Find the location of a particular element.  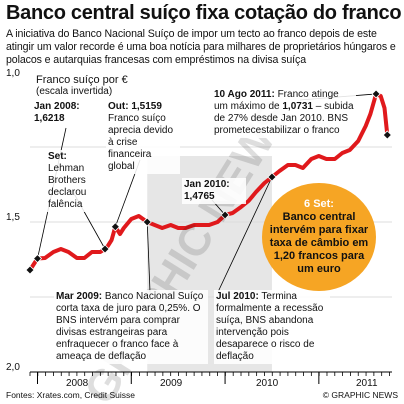

annotation-value: 1,6218 is located at coordinates (49, 118).